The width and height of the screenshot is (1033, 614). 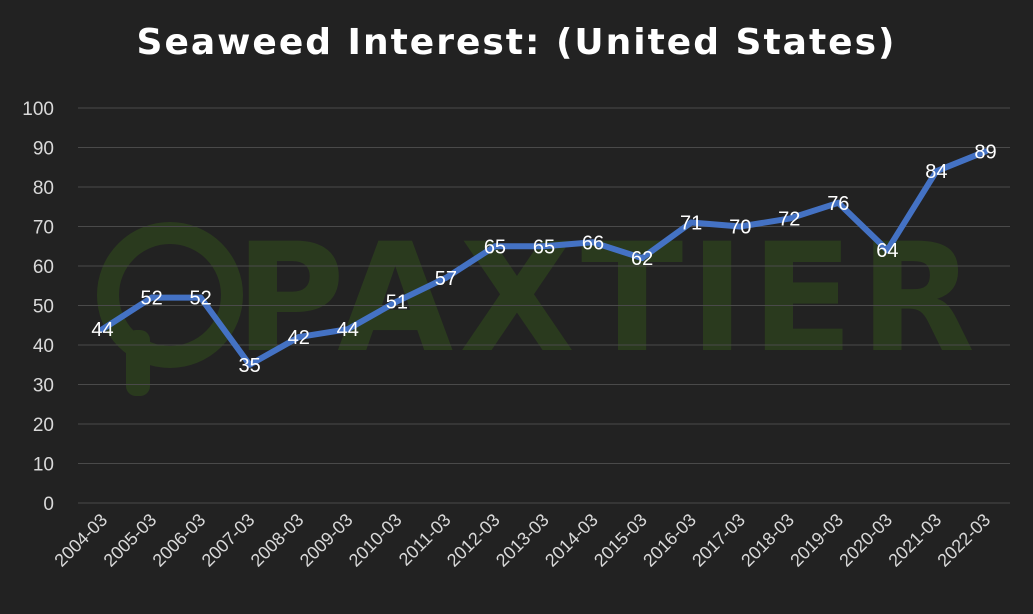 I want to click on x-tick-label: 2006-03, so click(x=179, y=540).